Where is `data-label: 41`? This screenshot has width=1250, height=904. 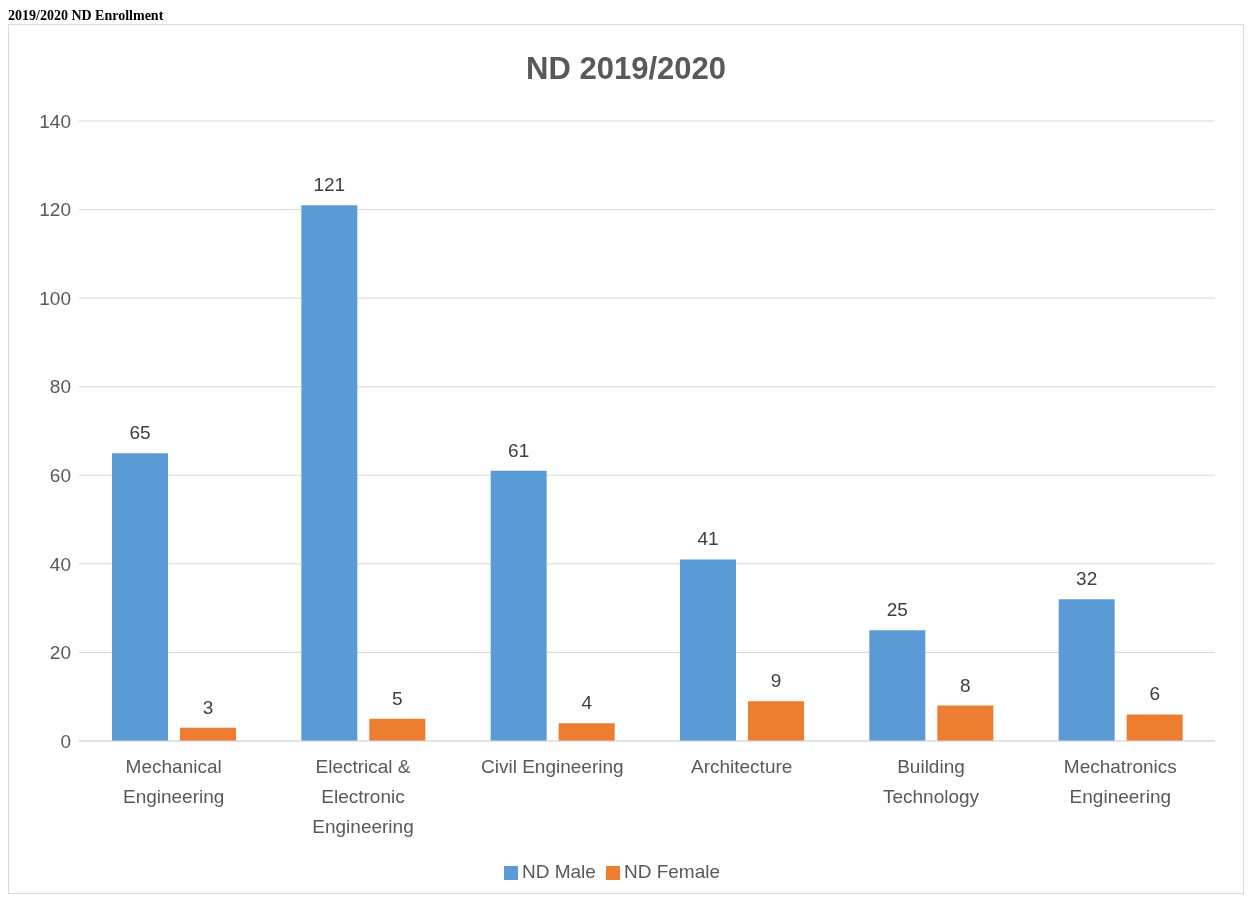
data-label: 41 is located at coordinates (708, 539).